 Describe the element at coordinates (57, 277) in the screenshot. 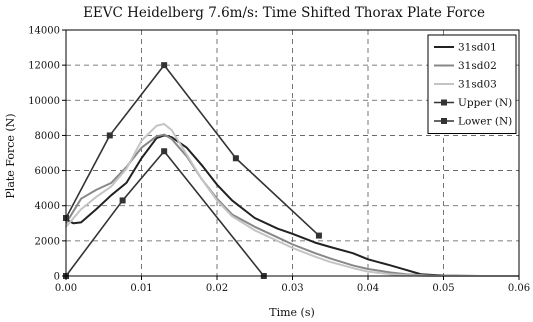

I see `y-tick-label: 0` at that location.